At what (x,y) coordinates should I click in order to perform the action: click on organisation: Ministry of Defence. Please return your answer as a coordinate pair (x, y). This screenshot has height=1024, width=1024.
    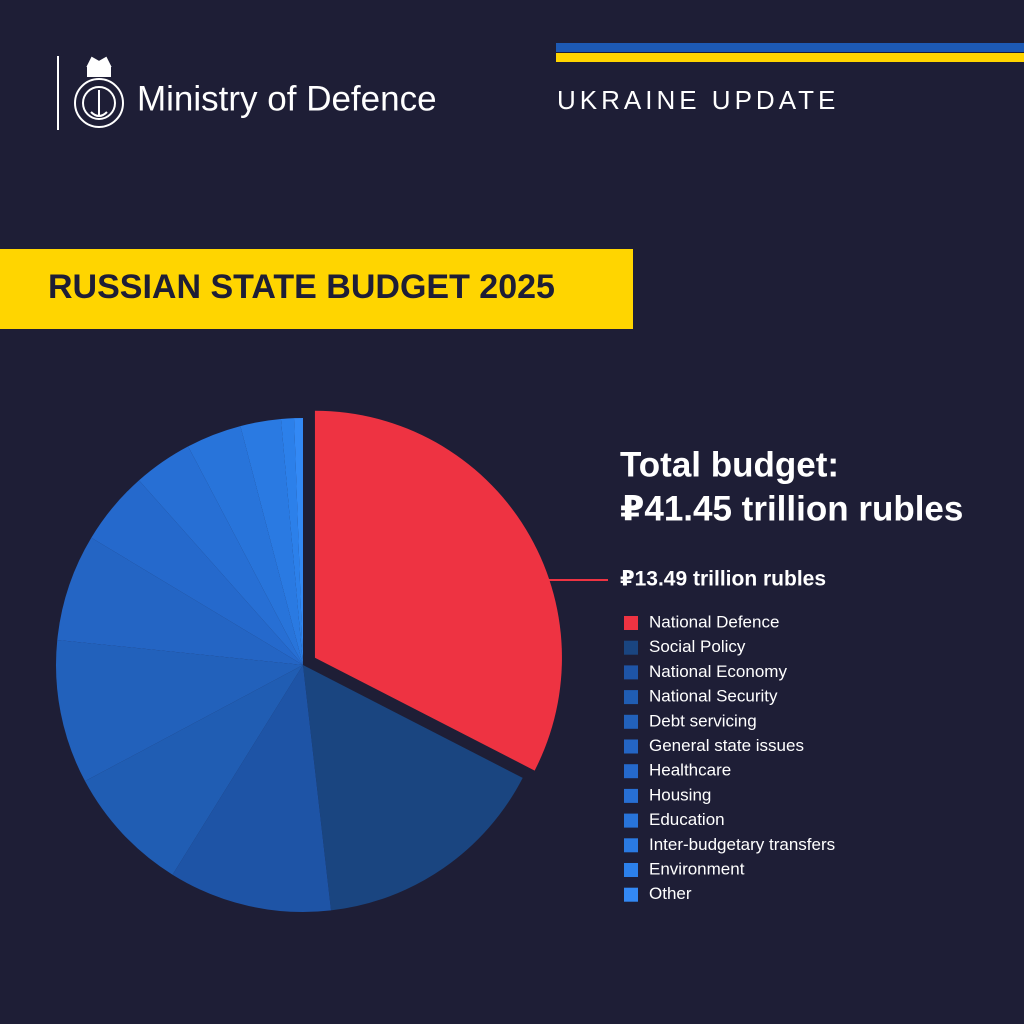
    Looking at the image, I should click on (287, 98).